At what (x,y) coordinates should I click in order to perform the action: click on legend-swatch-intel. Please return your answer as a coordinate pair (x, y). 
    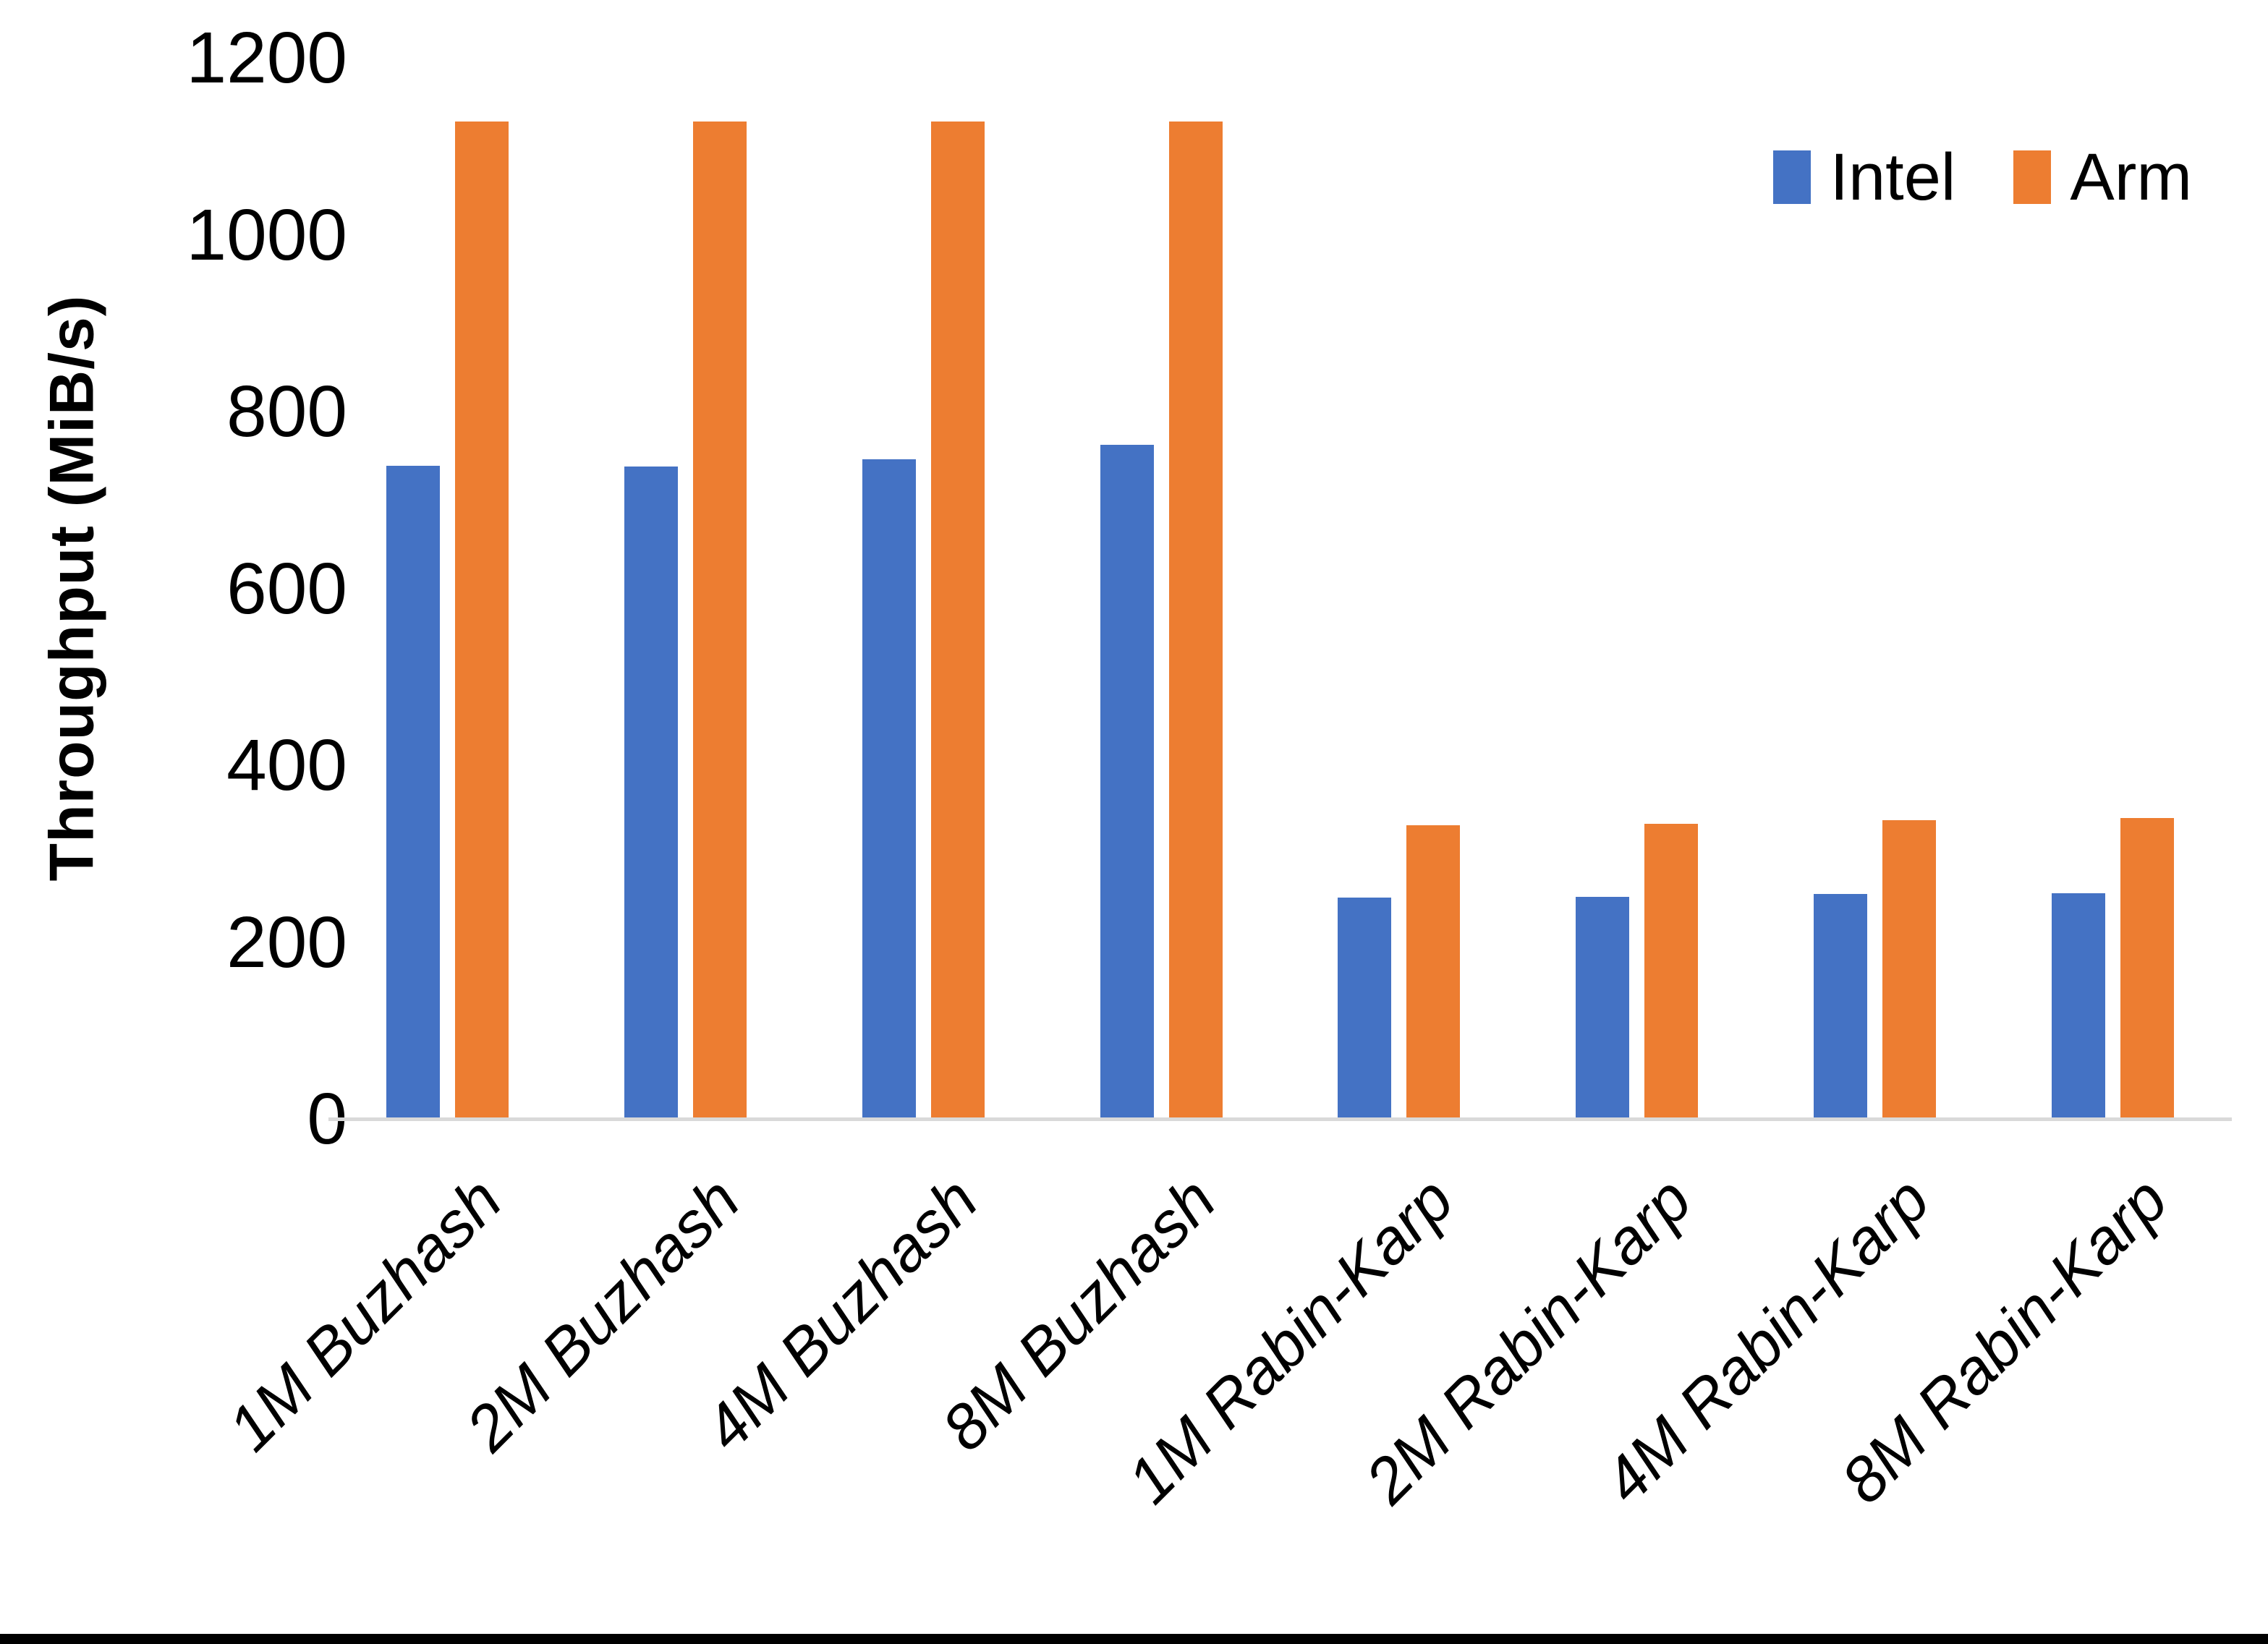
    Looking at the image, I should click on (1792, 177).